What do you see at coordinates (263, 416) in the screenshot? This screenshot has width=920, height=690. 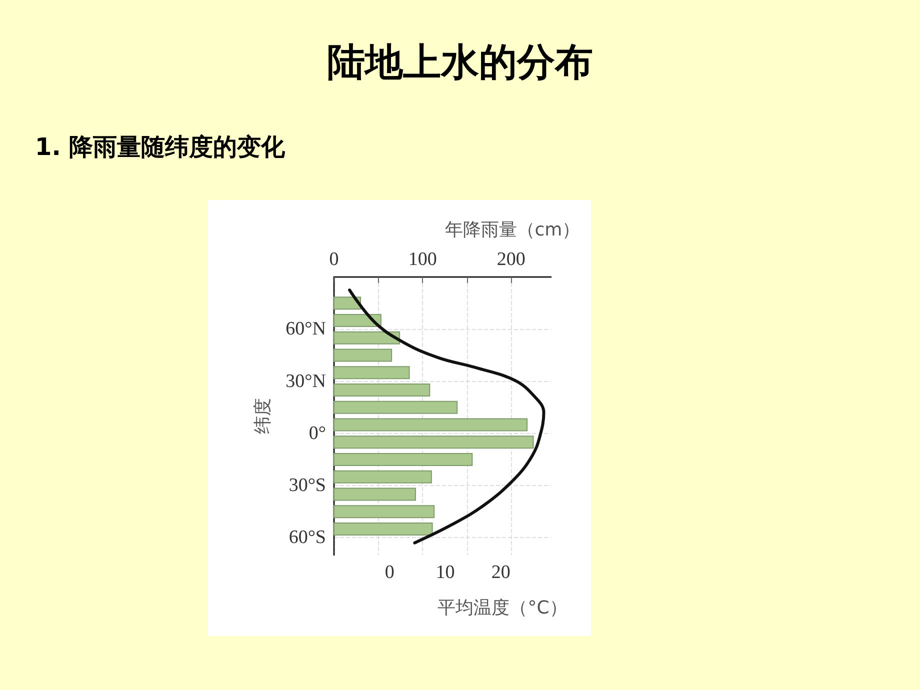 I see `y-axis-title: 纬度` at bounding box center [263, 416].